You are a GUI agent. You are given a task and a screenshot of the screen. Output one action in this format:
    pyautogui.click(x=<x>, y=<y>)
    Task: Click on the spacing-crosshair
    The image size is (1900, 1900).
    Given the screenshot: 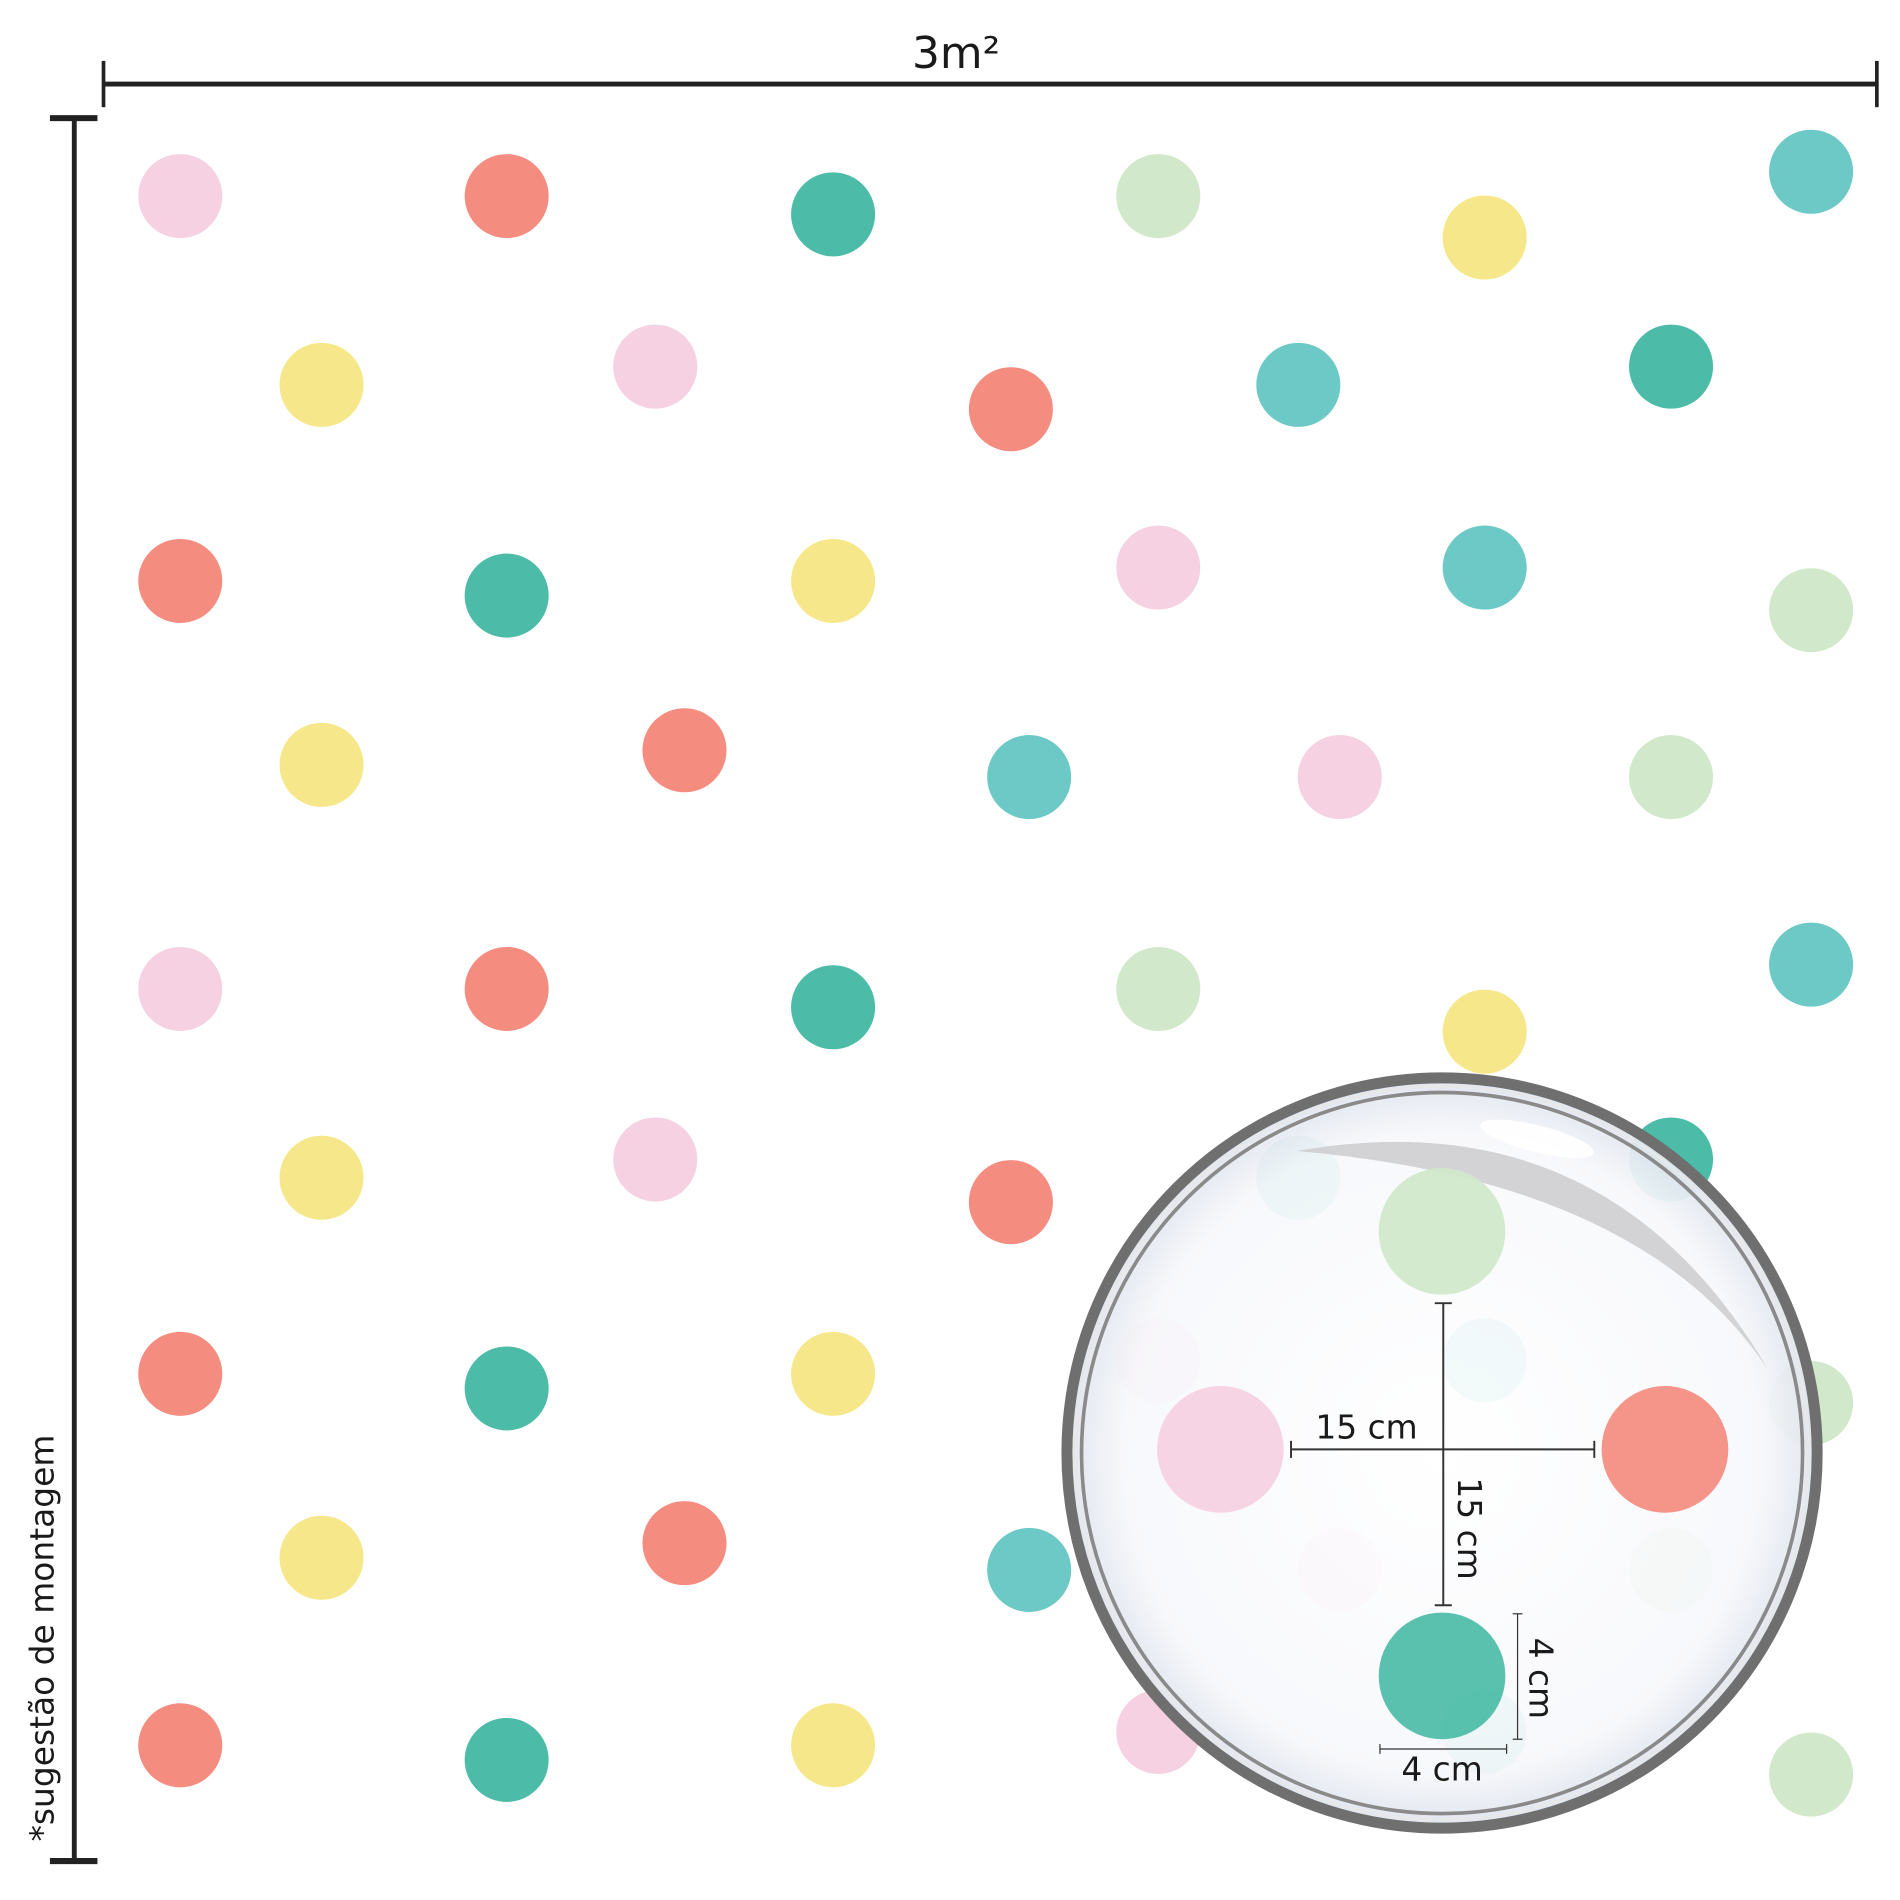 What is the action you would take?
    pyautogui.click(x=1443, y=1528)
    